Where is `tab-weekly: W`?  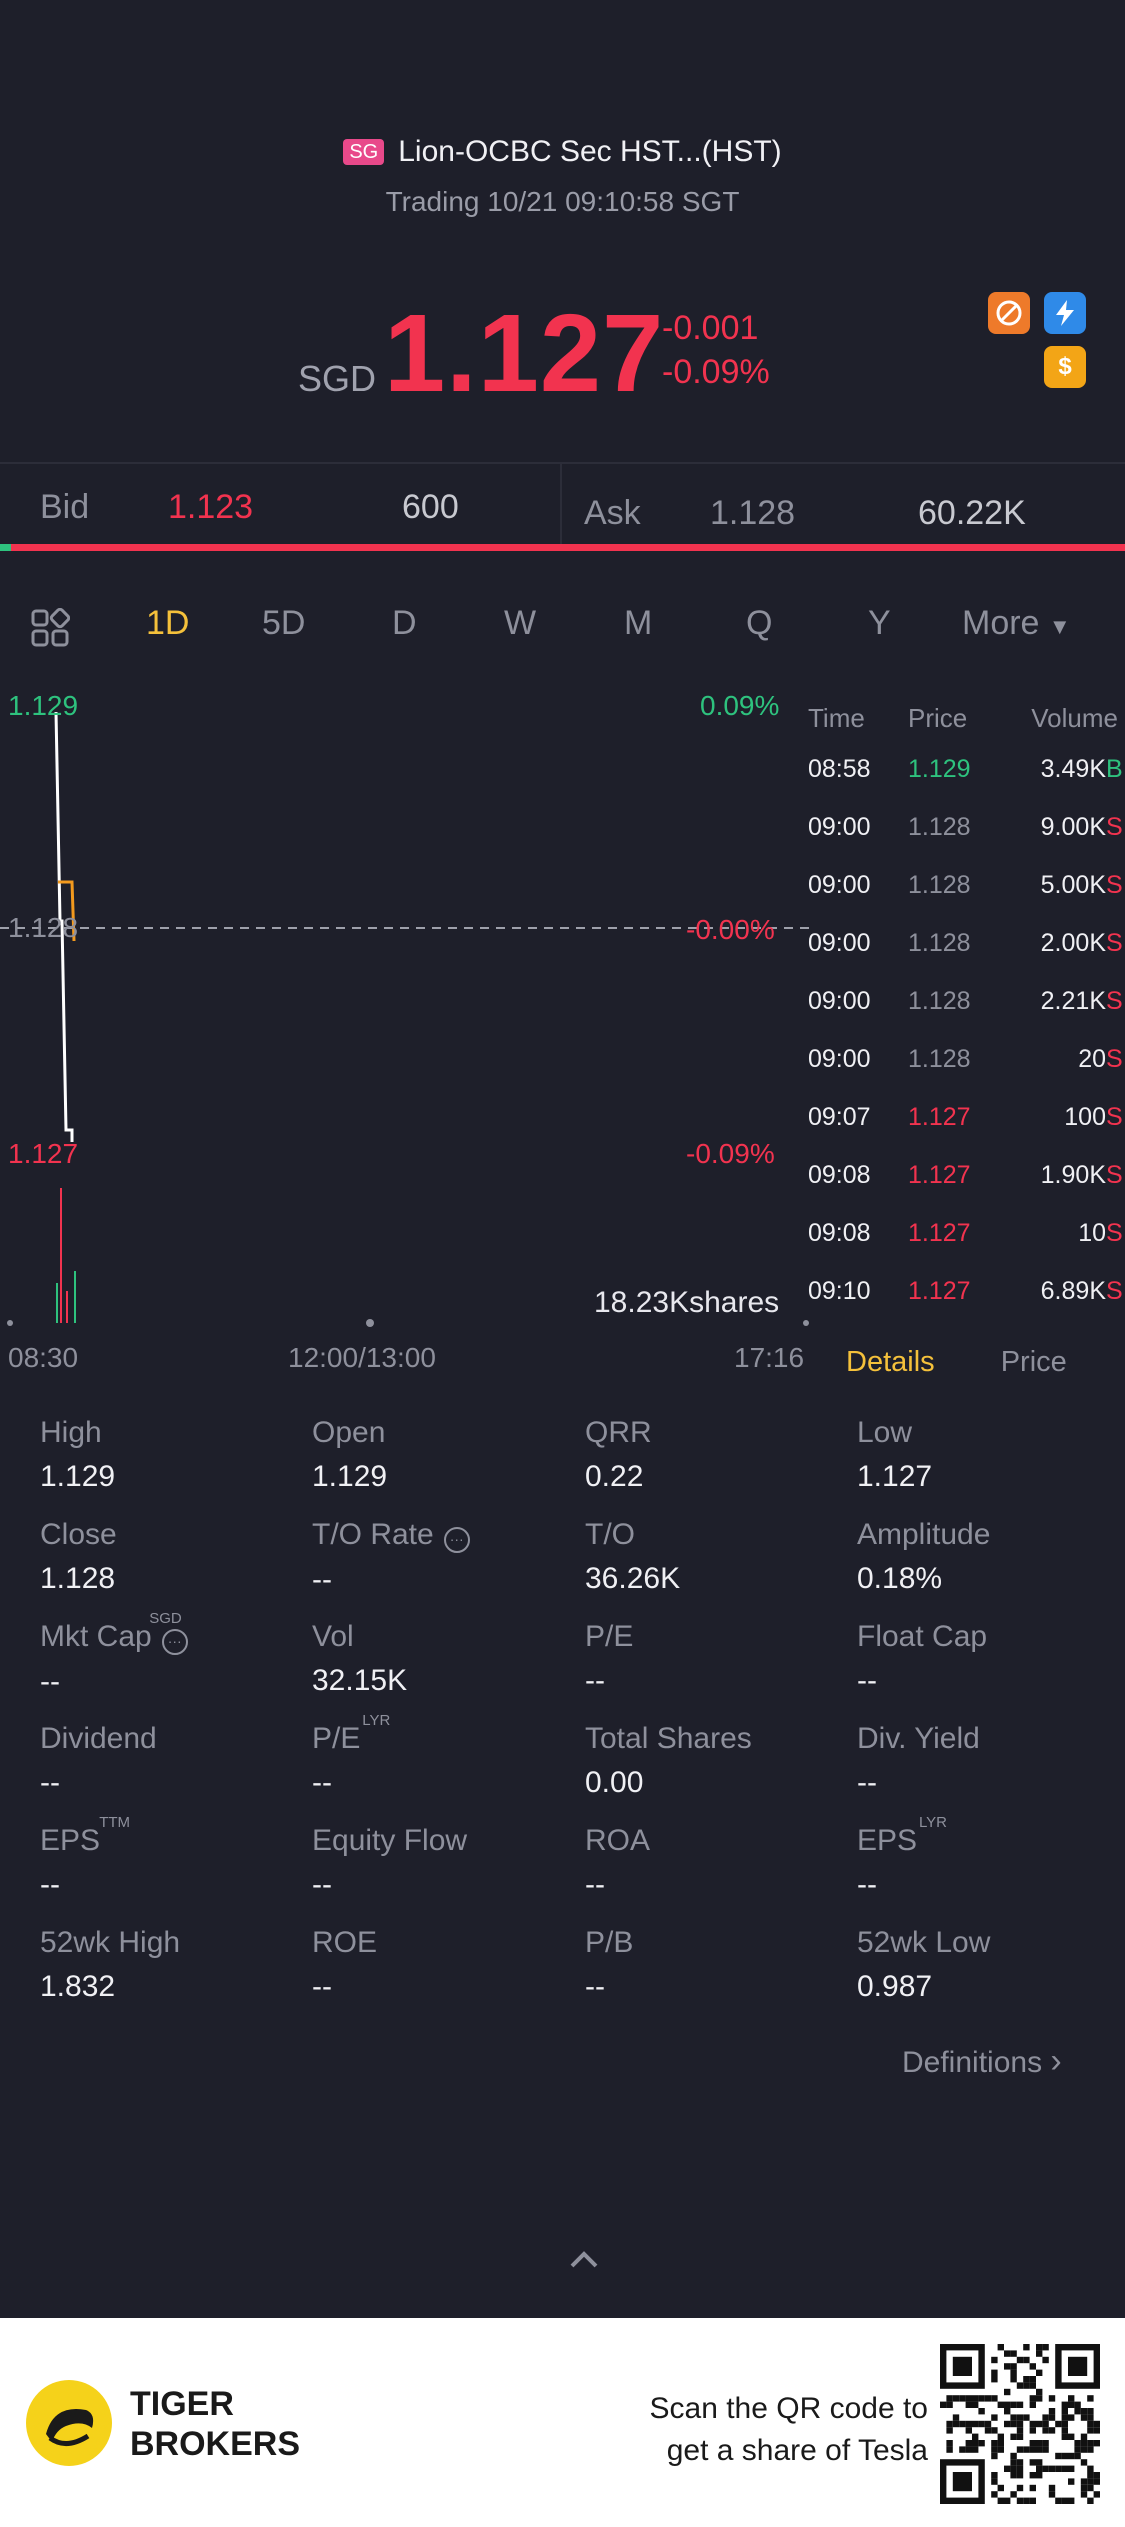 tab-weekly: W is located at coordinates (520, 623).